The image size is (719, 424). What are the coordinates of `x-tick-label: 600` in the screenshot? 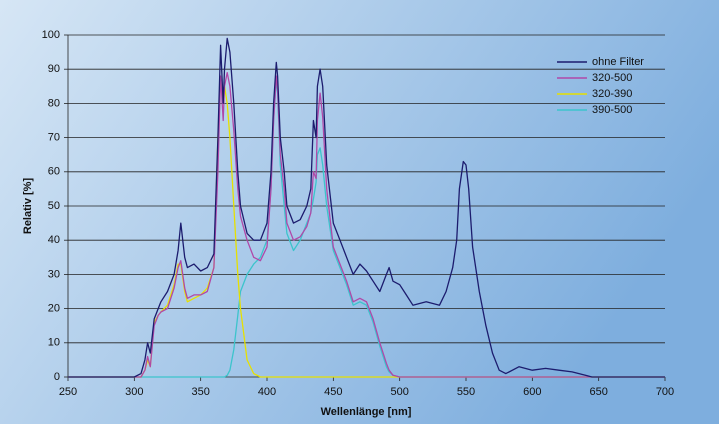 It's located at (532, 392).